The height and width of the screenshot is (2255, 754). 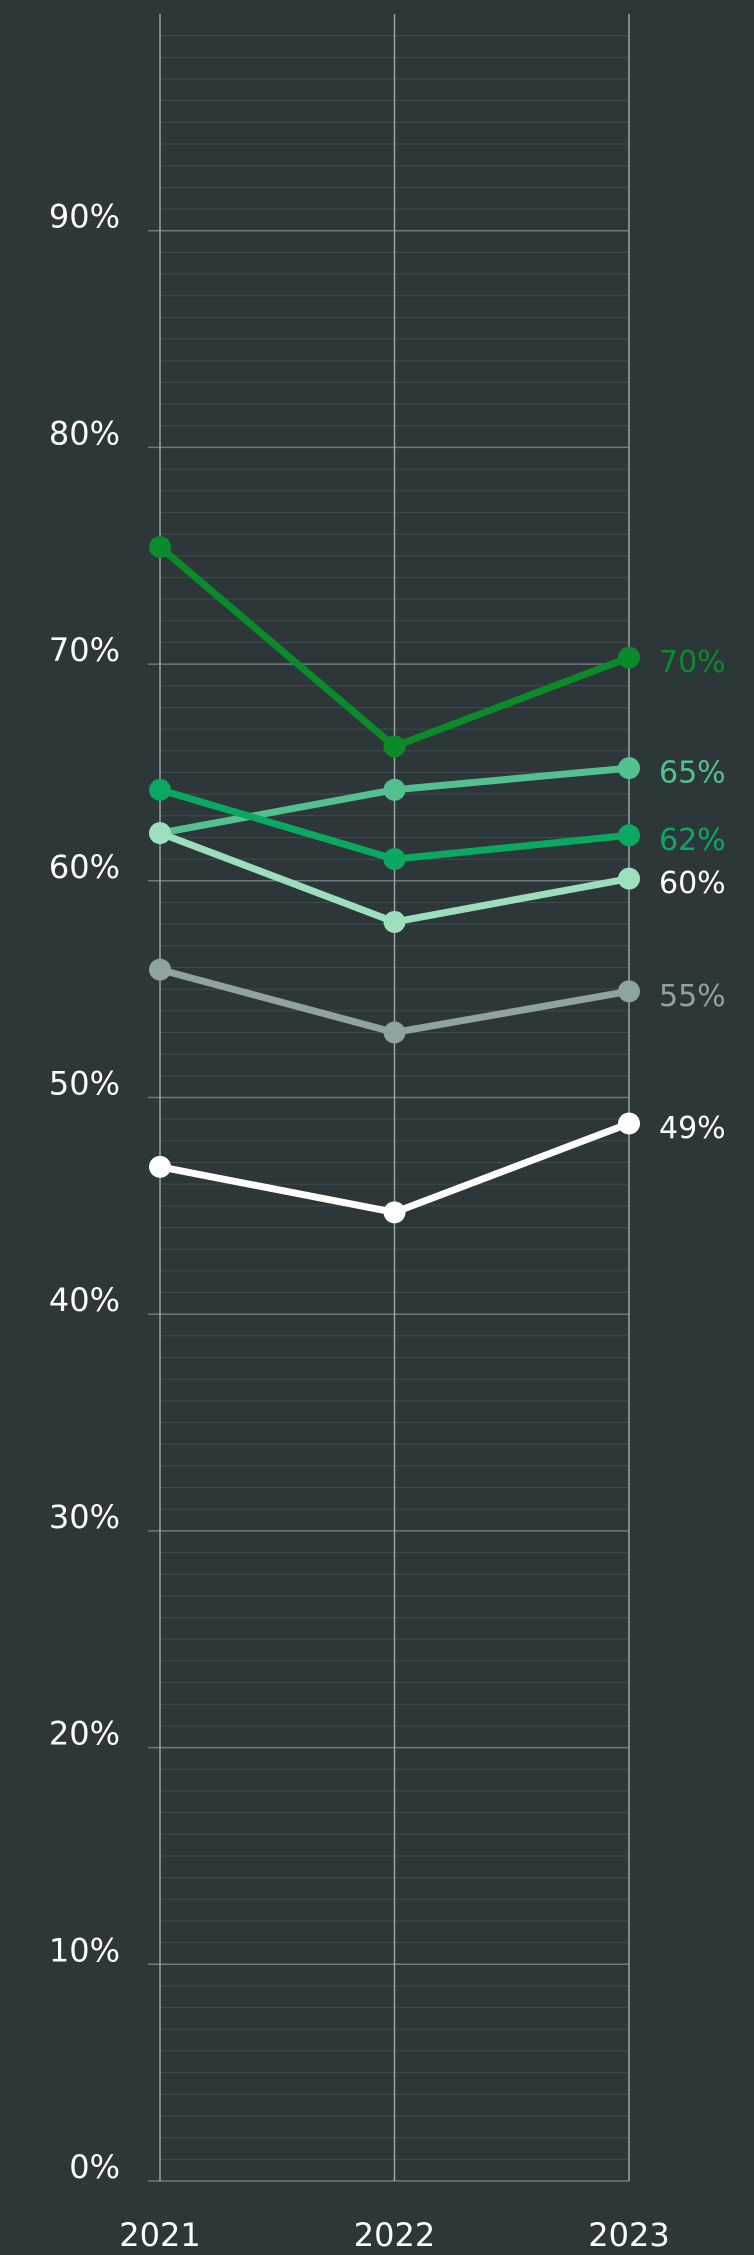 I want to click on x-tick-label: 2023, so click(x=628, y=2235).